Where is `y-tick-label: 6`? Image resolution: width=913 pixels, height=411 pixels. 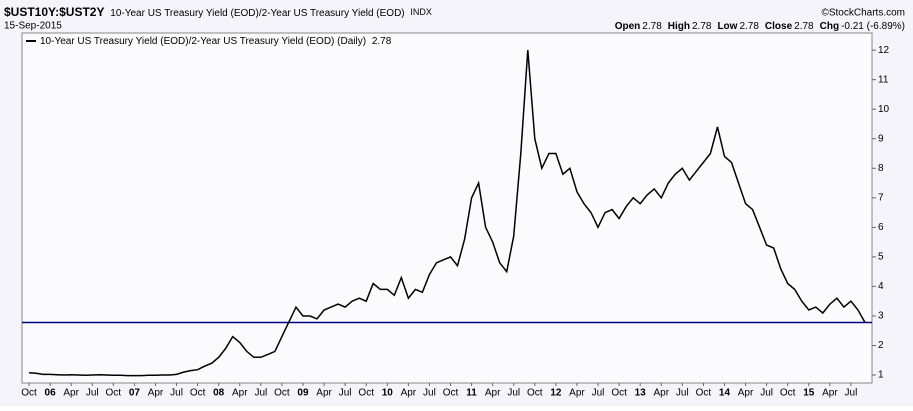 y-tick-label: 6 is located at coordinates (881, 227).